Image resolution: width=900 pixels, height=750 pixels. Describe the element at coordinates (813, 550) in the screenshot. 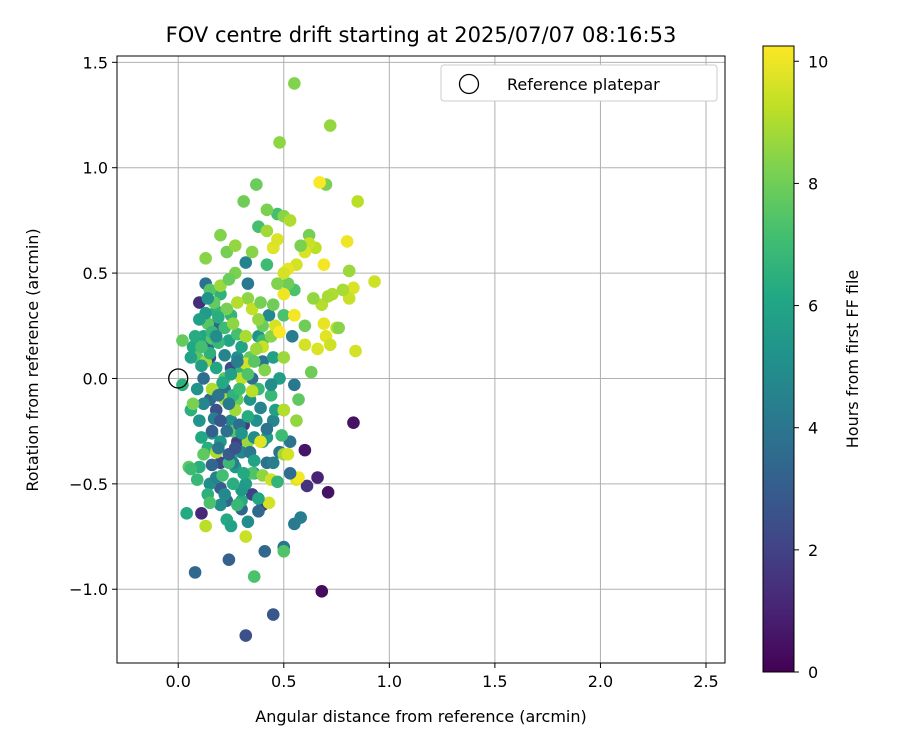

I see `colorbar-tick-label: 2` at that location.